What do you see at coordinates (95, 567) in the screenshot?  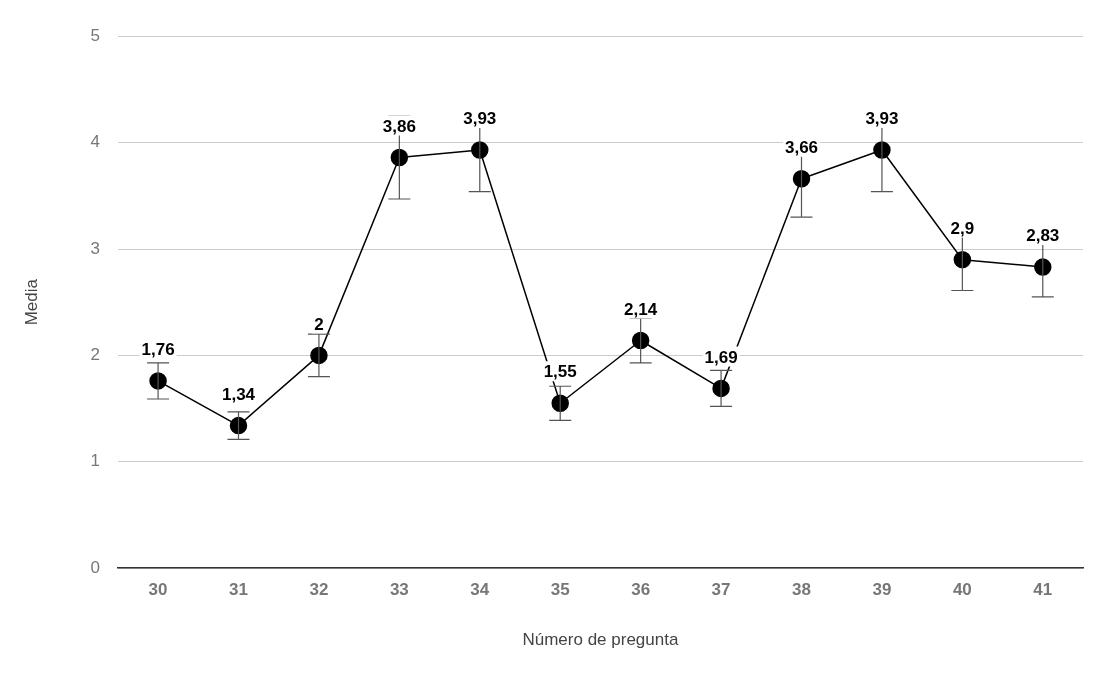 I see `y-tick-label: 0` at bounding box center [95, 567].